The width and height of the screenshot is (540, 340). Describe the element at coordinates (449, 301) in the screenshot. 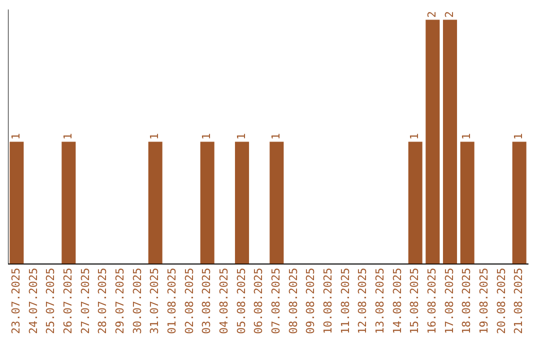

I see `x-tick-label: 17.08.2025` at that location.